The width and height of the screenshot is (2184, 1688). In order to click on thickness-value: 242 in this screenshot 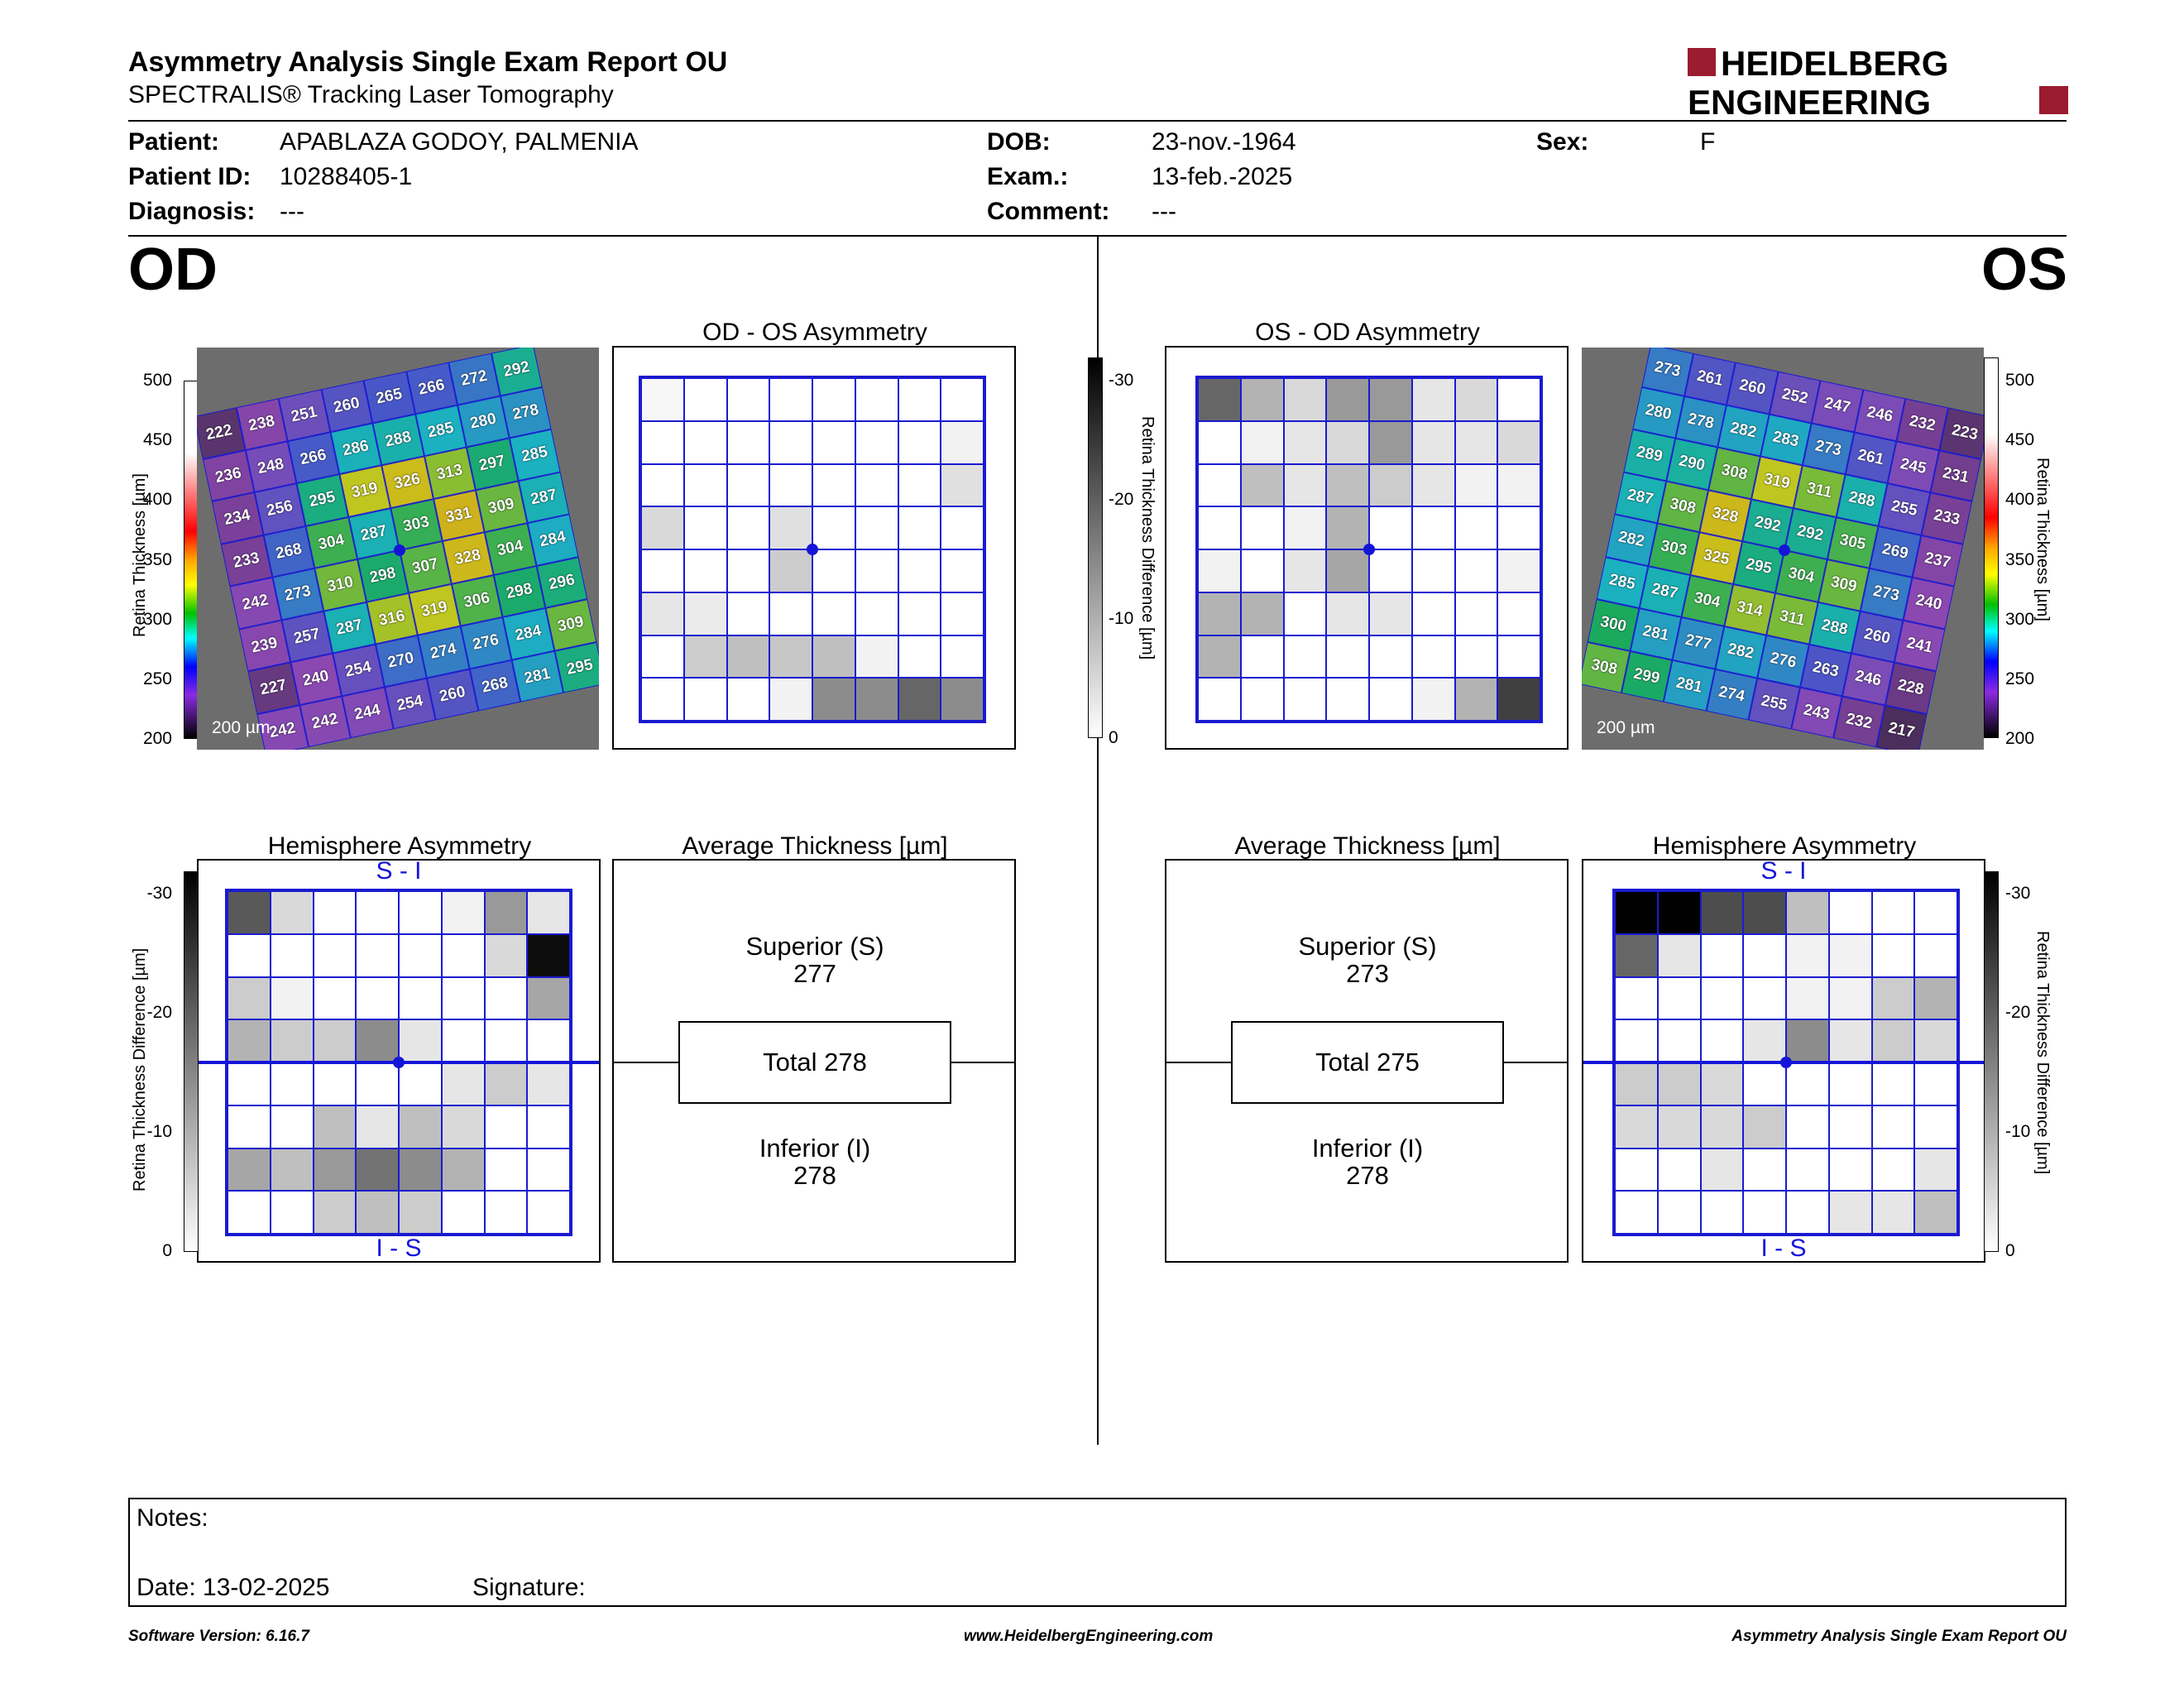, I will do `click(255, 602)`.